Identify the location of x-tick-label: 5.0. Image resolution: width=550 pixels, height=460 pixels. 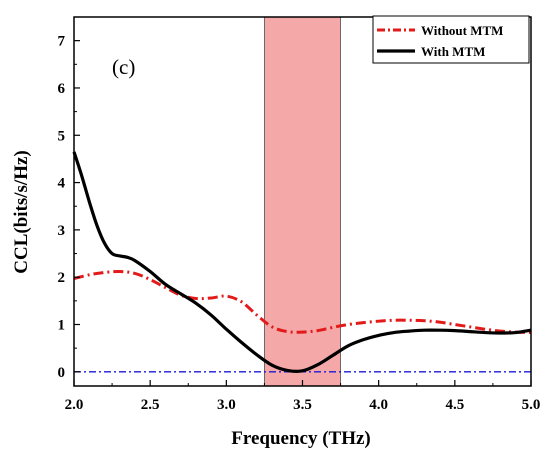
(531, 405).